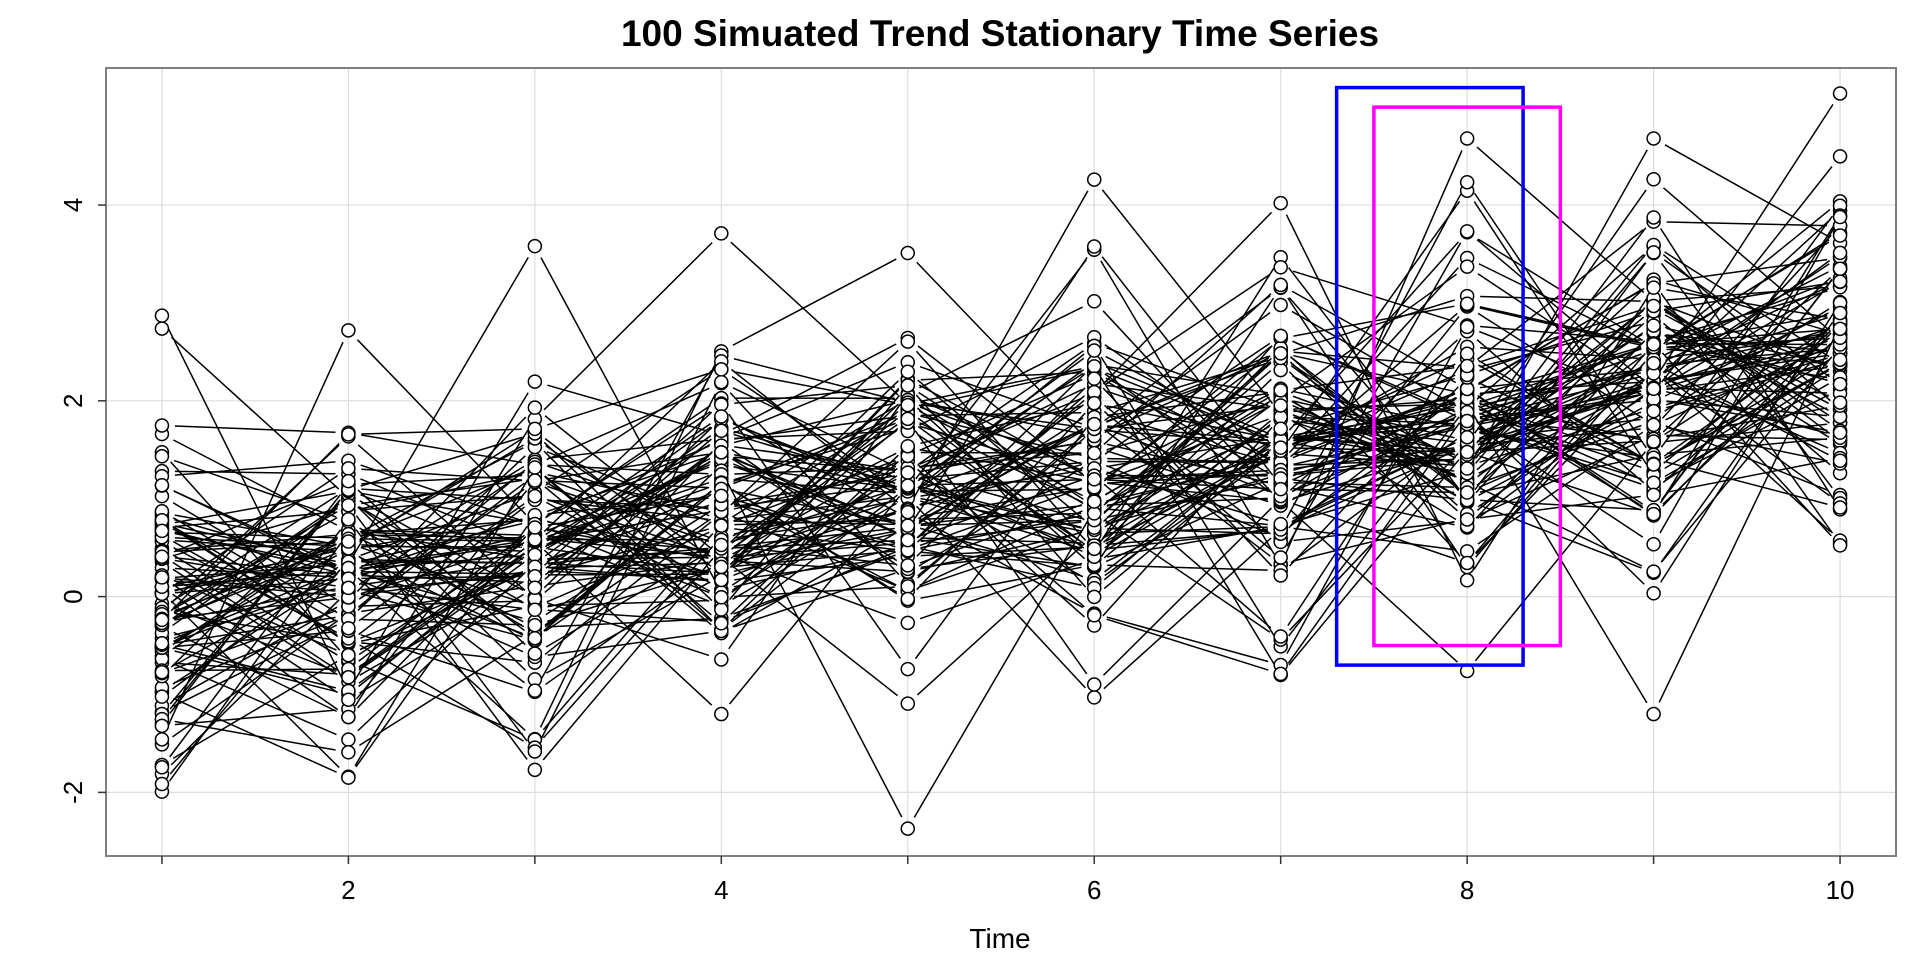  I want to click on y-tick-label: 0, so click(73, 596).